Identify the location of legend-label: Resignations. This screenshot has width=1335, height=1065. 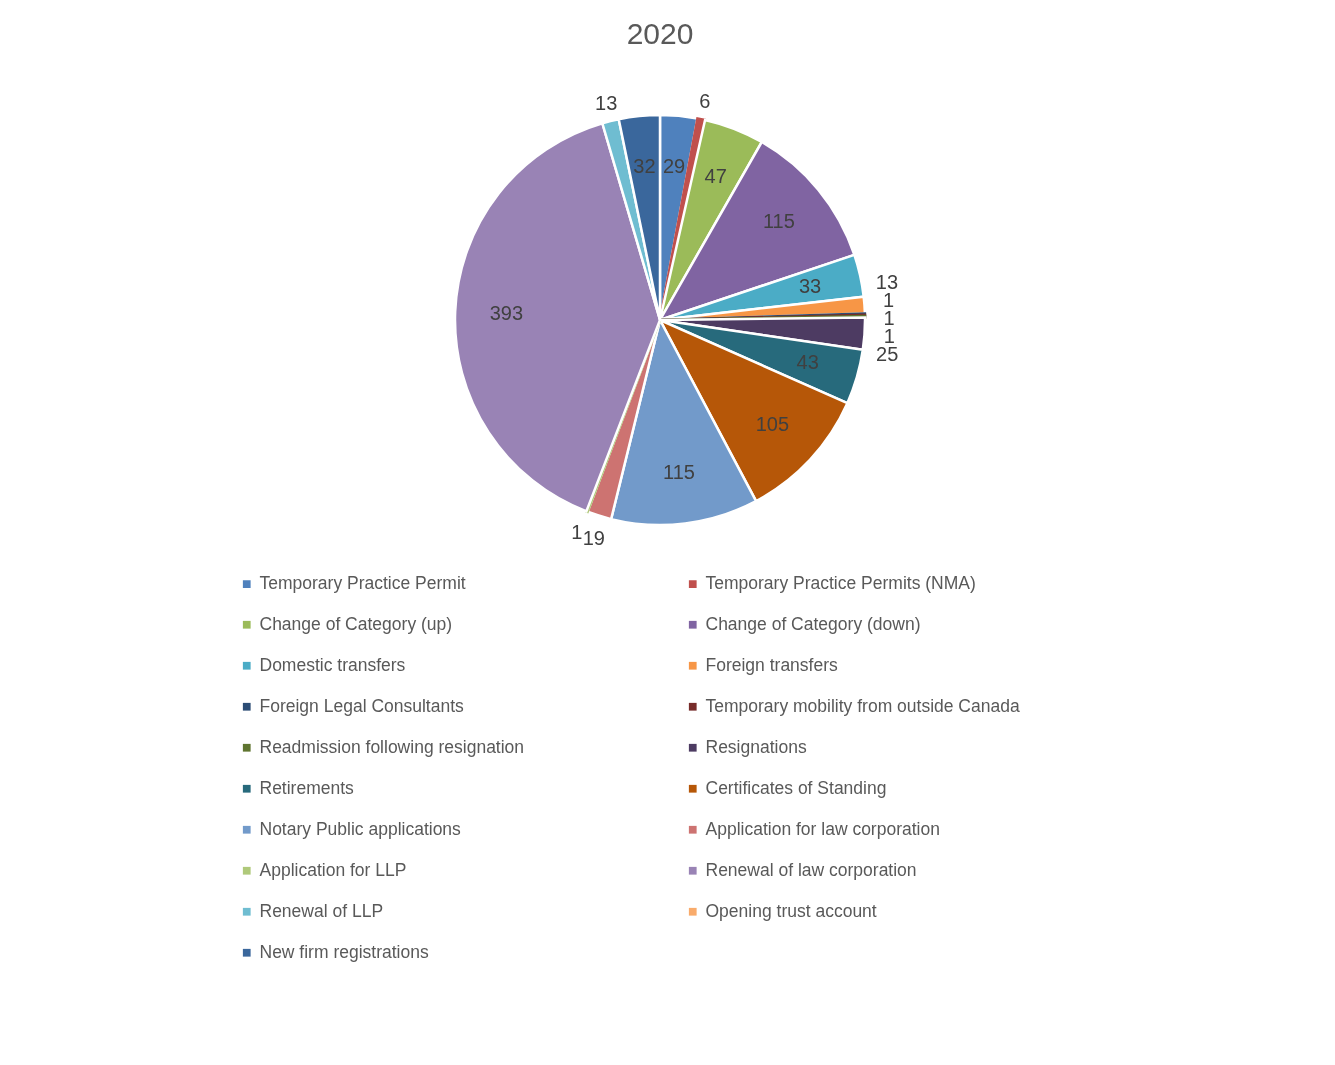
(756, 746).